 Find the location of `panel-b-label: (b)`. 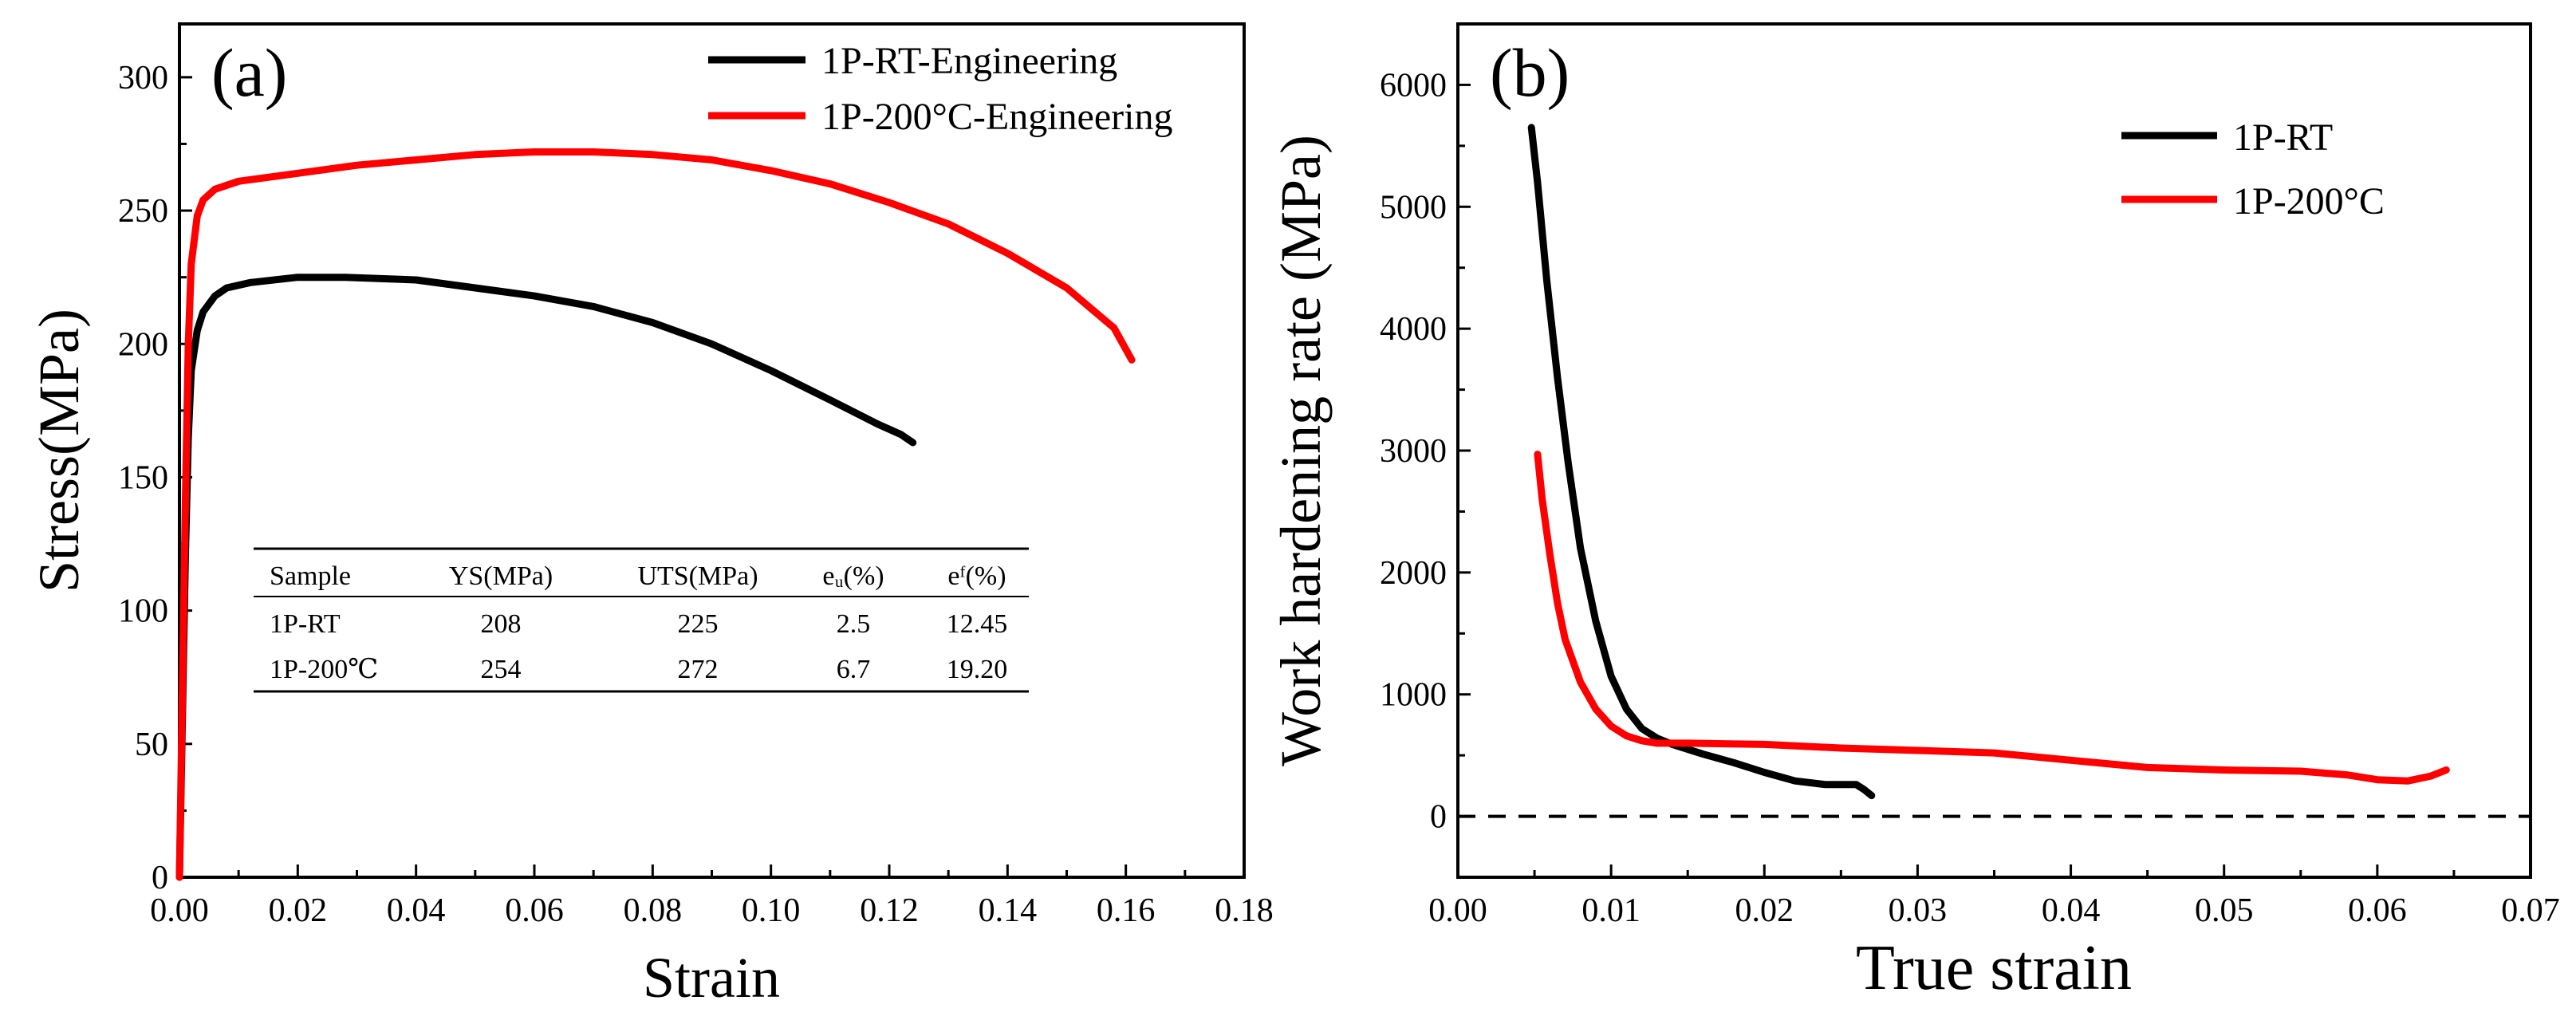

panel-b-label: (b) is located at coordinates (1530, 72).